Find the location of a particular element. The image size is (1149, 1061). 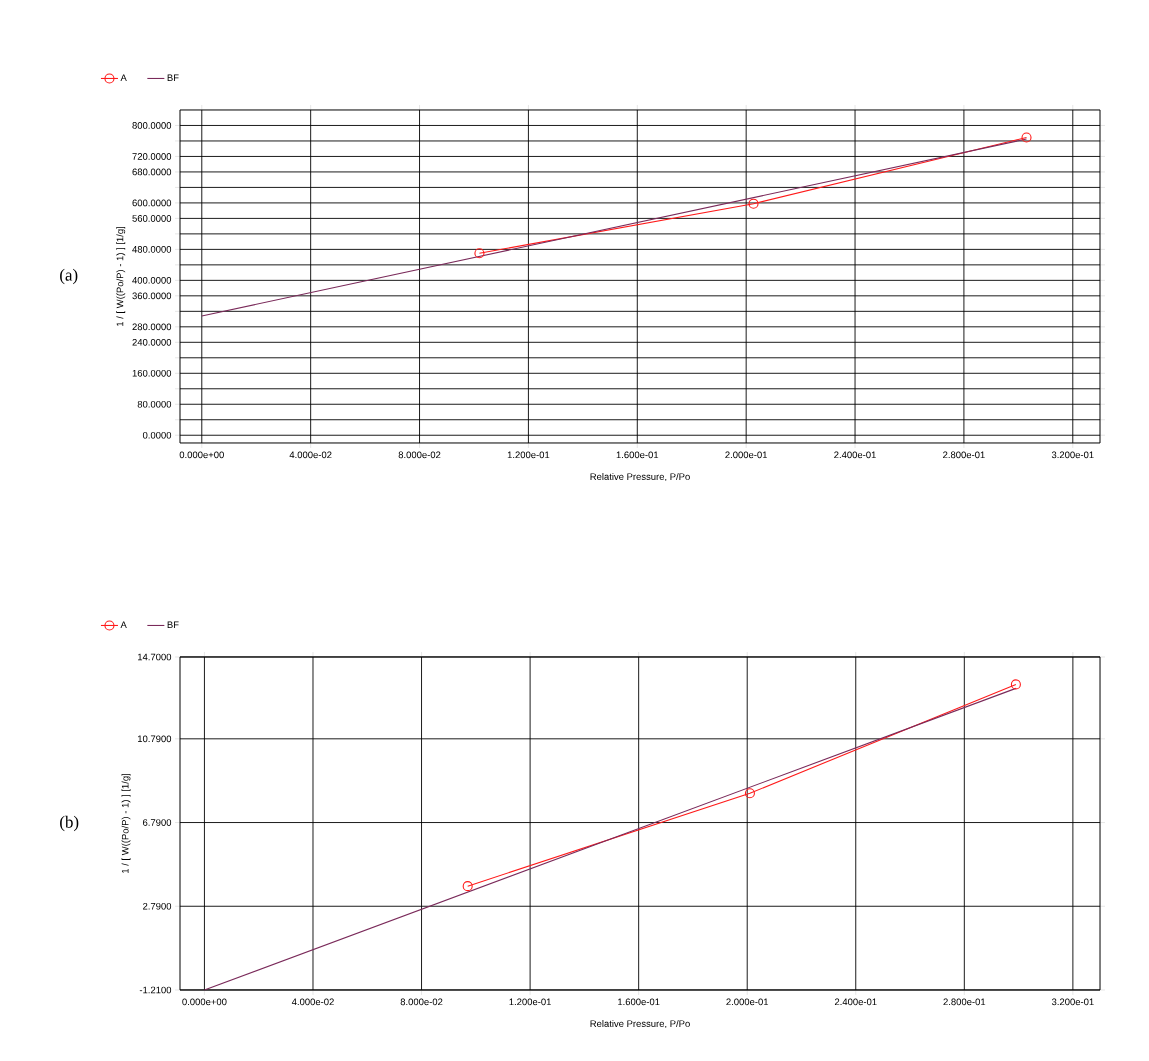

y-tick-label: 800.0000 is located at coordinates (152, 125).